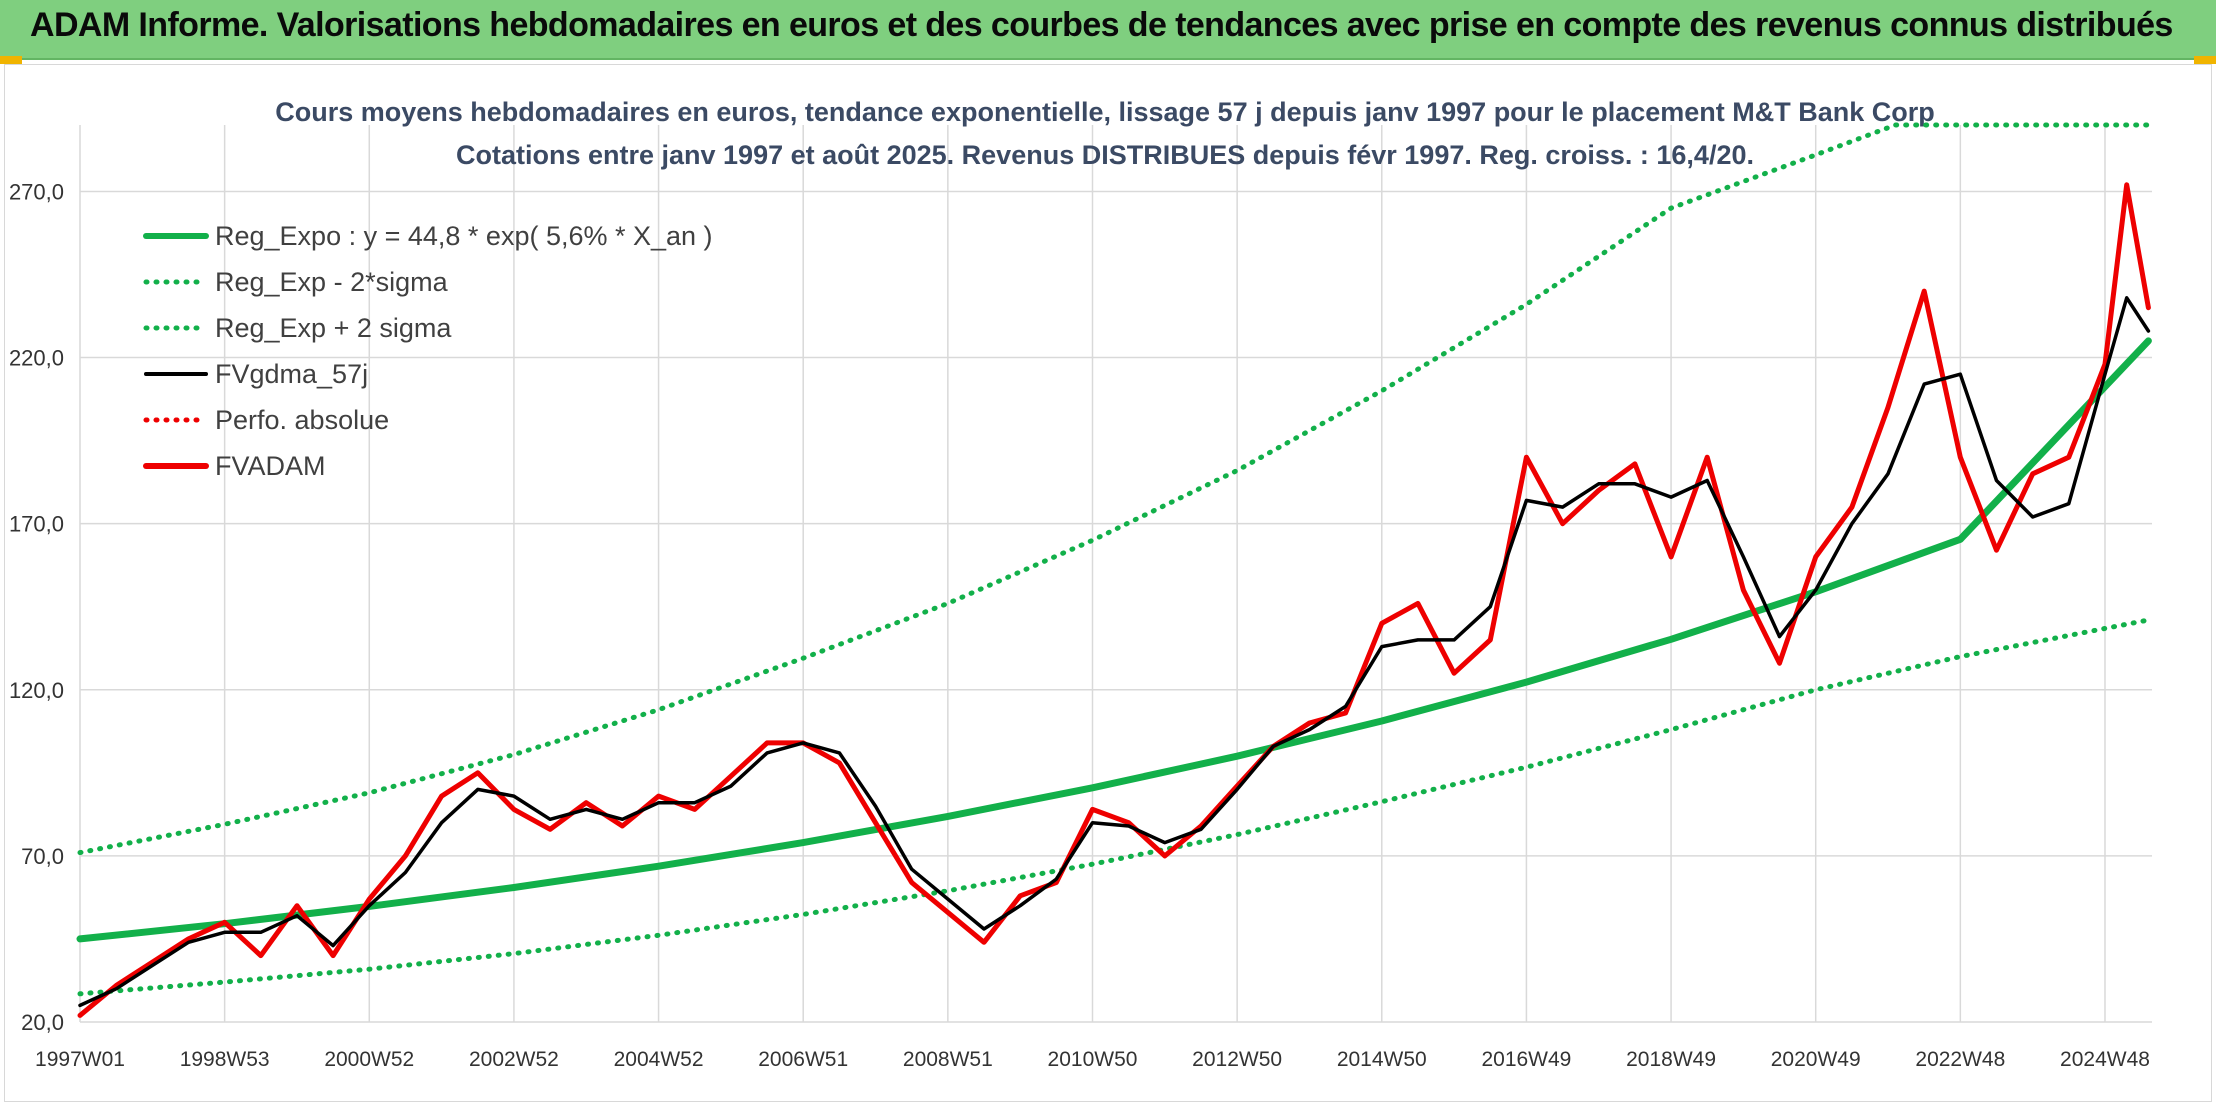  Describe the element at coordinates (2205, 60) in the screenshot. I see `corner-marker-right` at that location.